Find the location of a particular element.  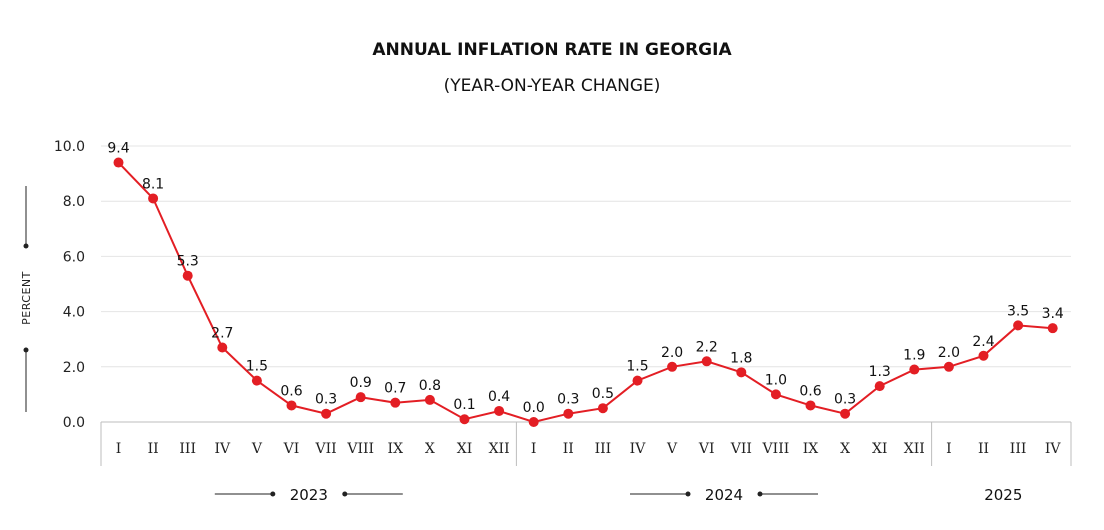

data-label: 3.4 is located at coordinates (1053, 314).